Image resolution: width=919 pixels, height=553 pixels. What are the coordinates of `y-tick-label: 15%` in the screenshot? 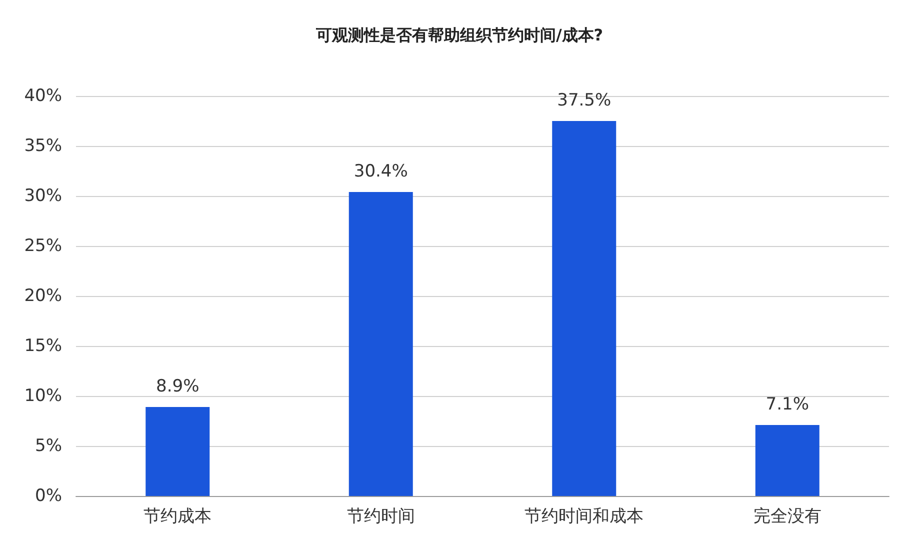 It's located at (43, 346).